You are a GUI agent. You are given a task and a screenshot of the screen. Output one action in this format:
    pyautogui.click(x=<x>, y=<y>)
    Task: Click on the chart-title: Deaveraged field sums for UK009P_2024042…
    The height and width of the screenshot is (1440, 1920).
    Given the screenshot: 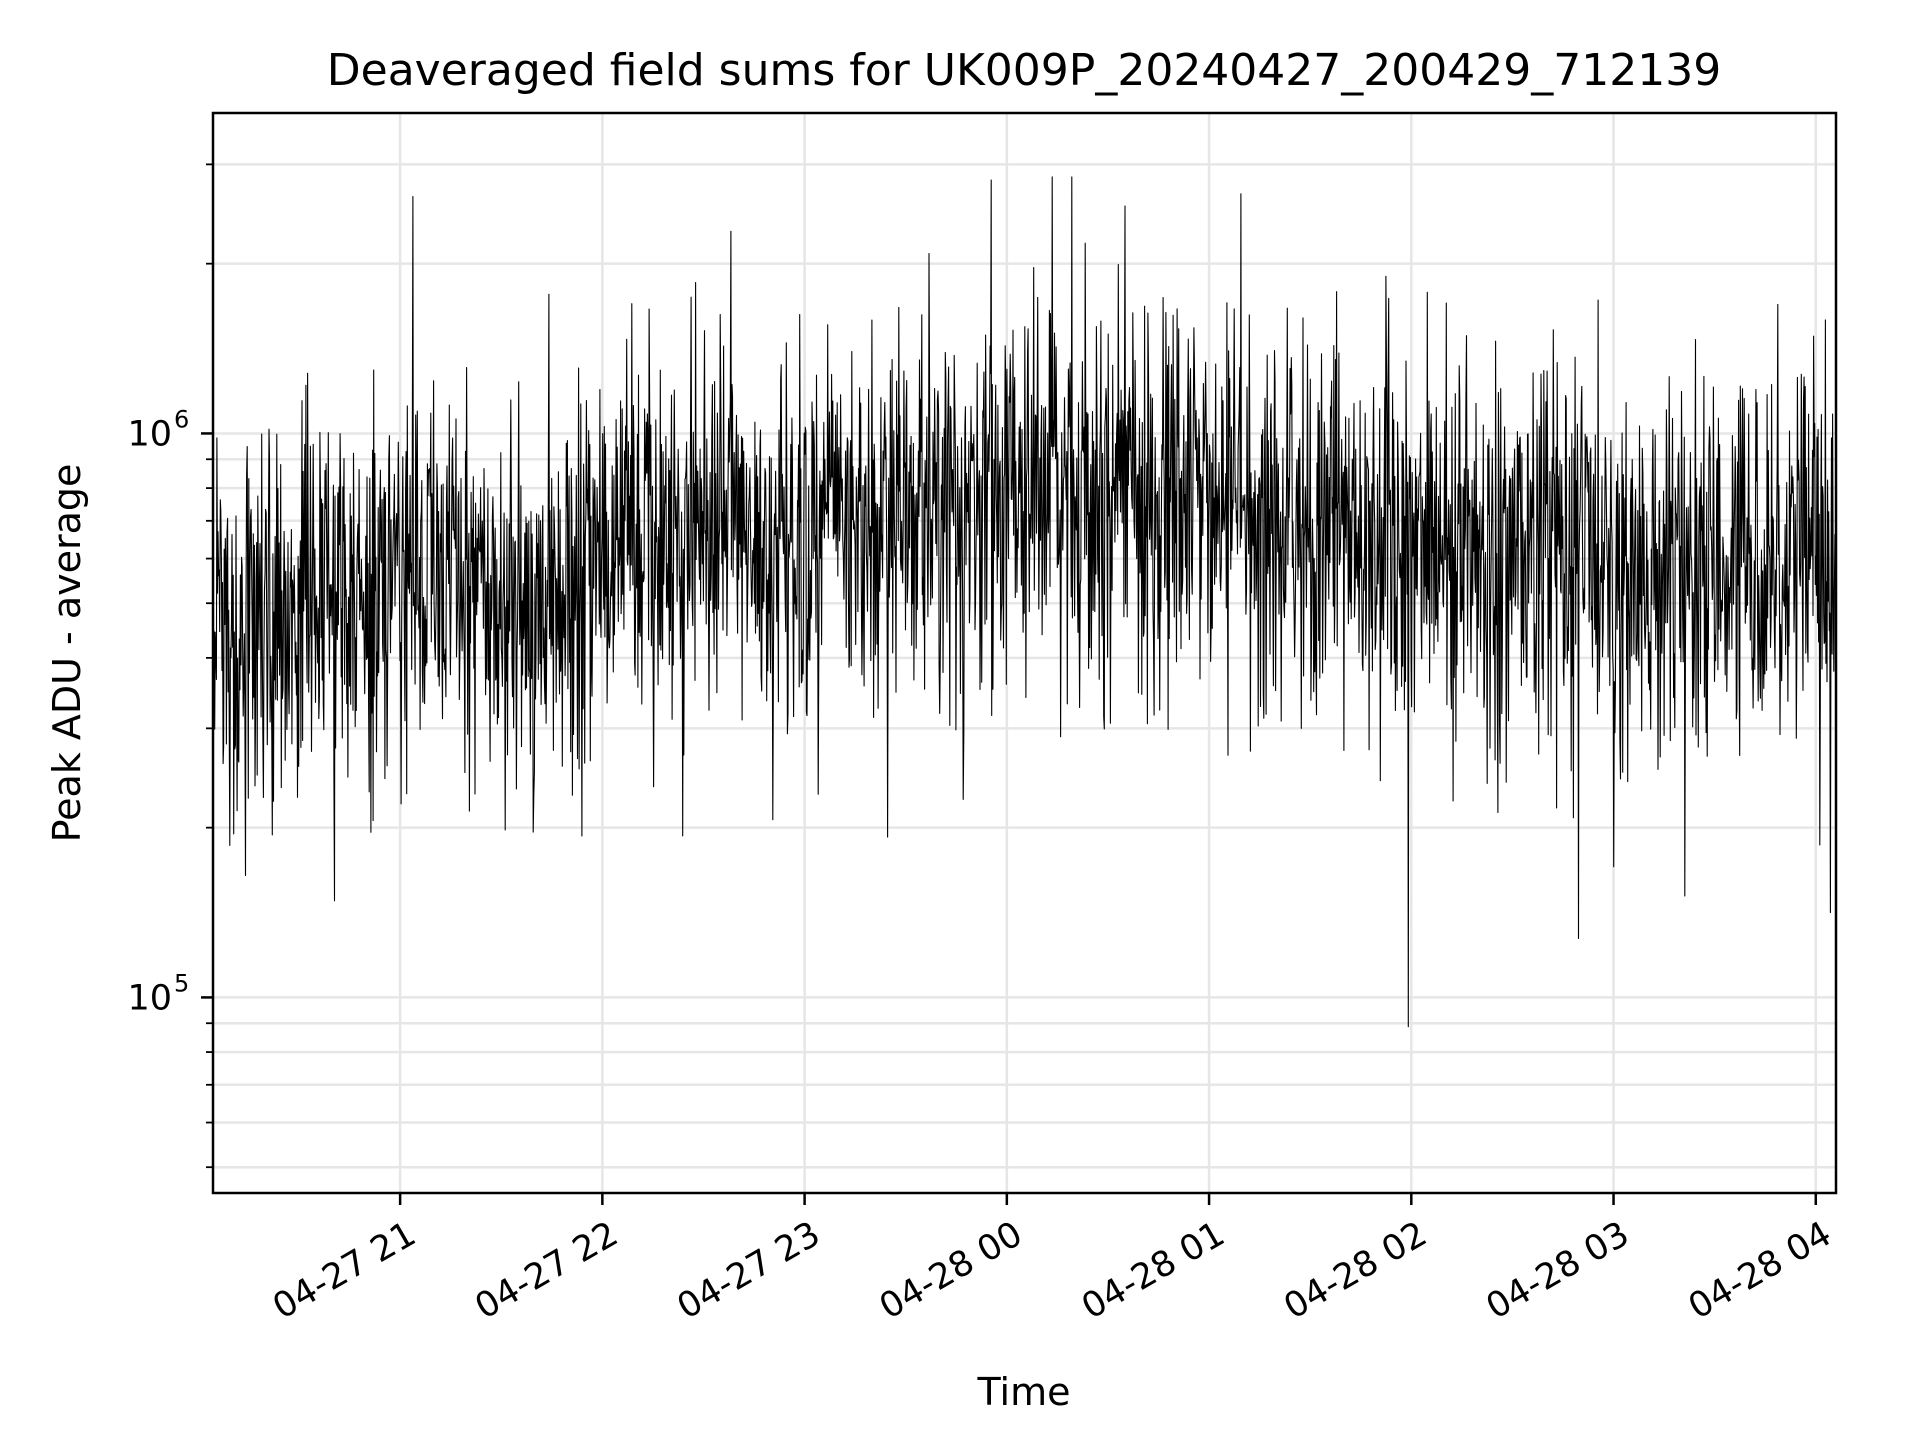 What is the action you would take?
    pyautogui.click(x=1024, y=70)
    